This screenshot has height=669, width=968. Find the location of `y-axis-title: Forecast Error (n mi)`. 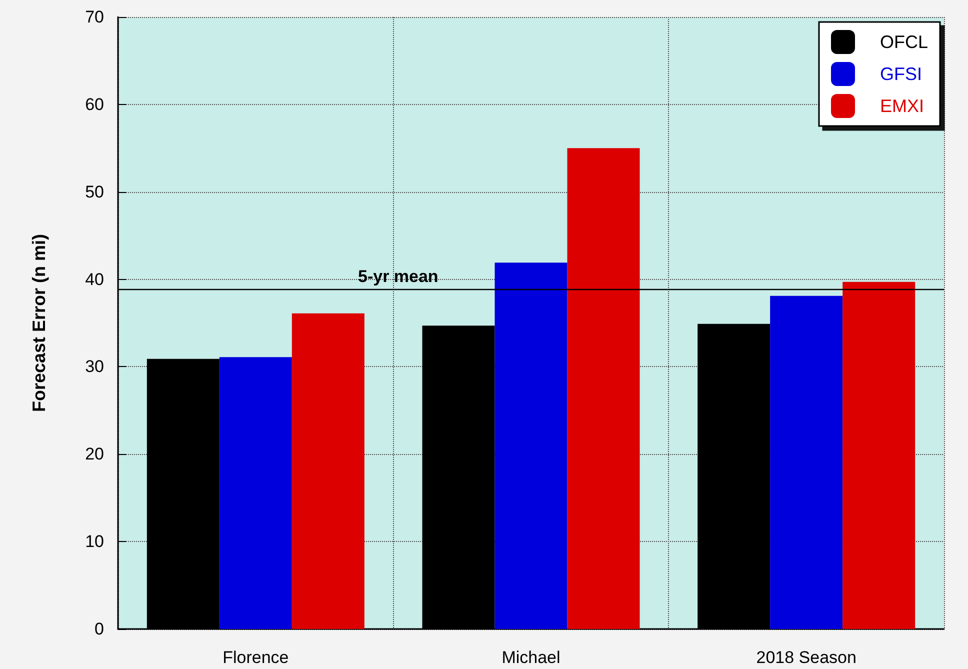

y-axis-title: Forecast Error (n mi) is located at coordinates (39, 323).